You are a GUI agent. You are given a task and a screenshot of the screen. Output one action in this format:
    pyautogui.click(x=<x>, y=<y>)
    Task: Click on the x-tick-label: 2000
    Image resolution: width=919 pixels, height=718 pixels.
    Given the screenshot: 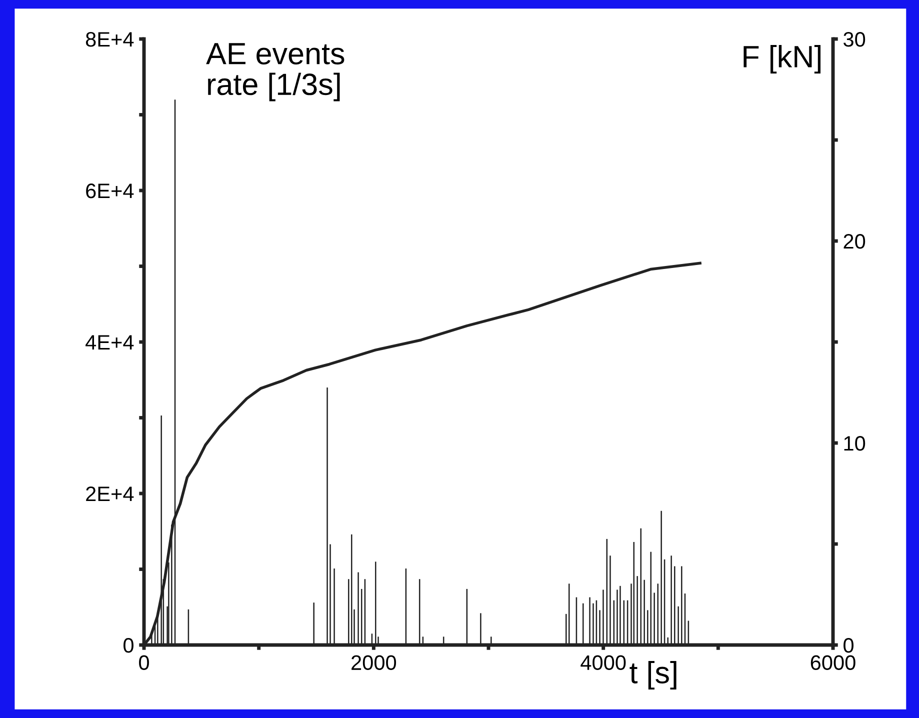 What is the action you would take?
    pyautogui.click(x=374, y=662)
    